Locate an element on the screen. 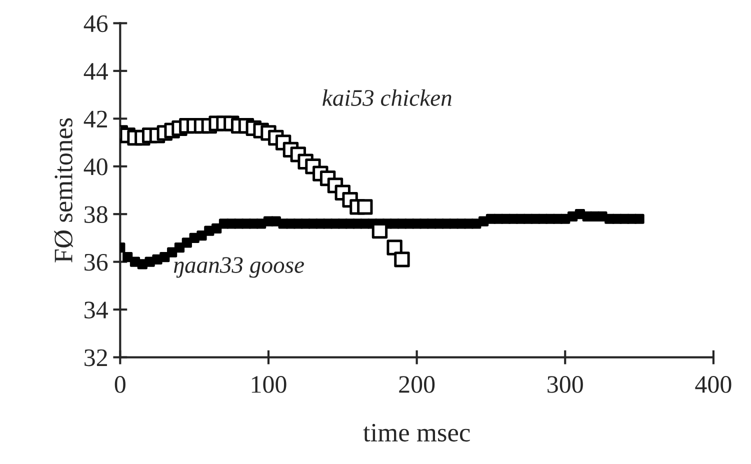 This screenshot has width=751, height=464. y-tick-label: 40 is located at coordinates (96, 167).